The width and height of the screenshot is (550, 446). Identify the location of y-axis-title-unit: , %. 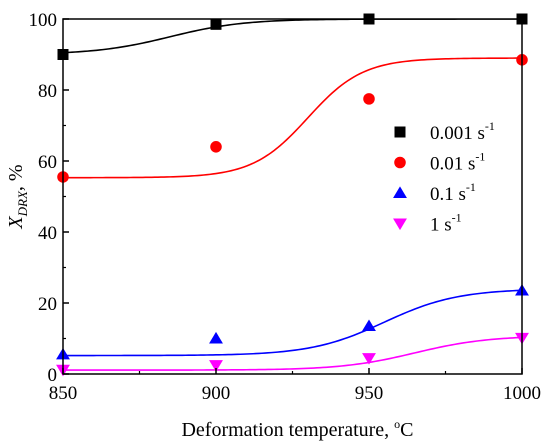
(16, 177).